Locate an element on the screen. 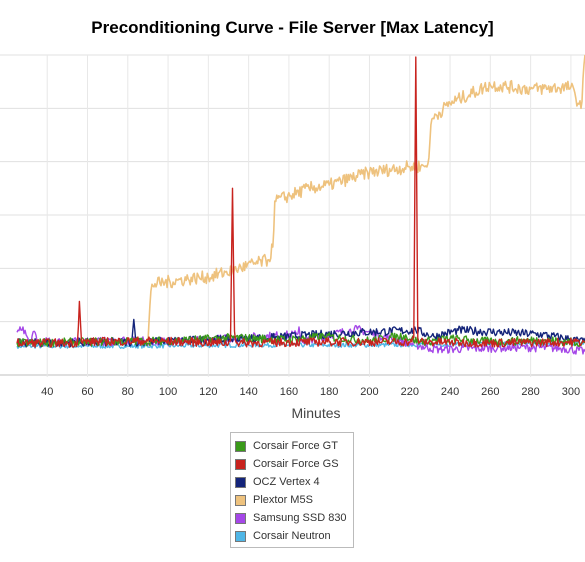 This screenshot has width=585, height=562. x-tick-label: 120 is located at coordinates (208, 392).